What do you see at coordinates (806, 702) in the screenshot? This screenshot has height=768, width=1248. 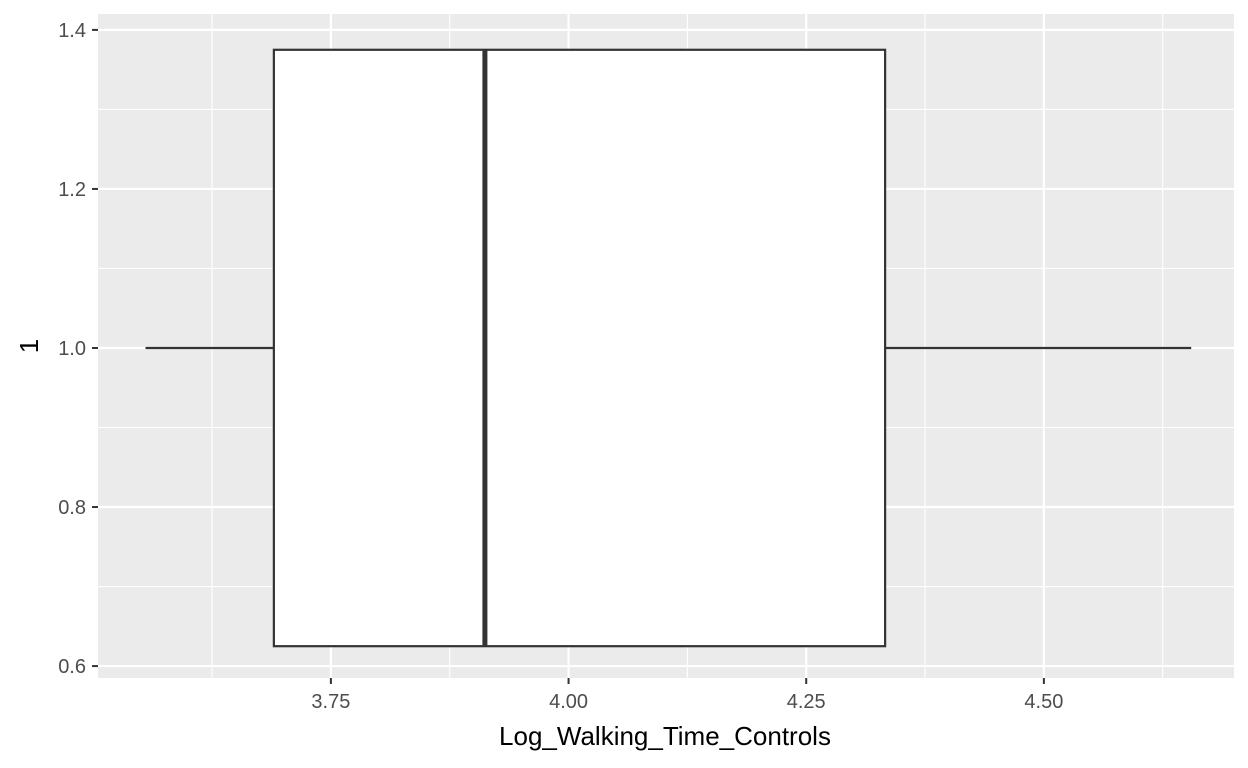 I see `x-tick-label: 4.25` at bounding box center [806, 702].